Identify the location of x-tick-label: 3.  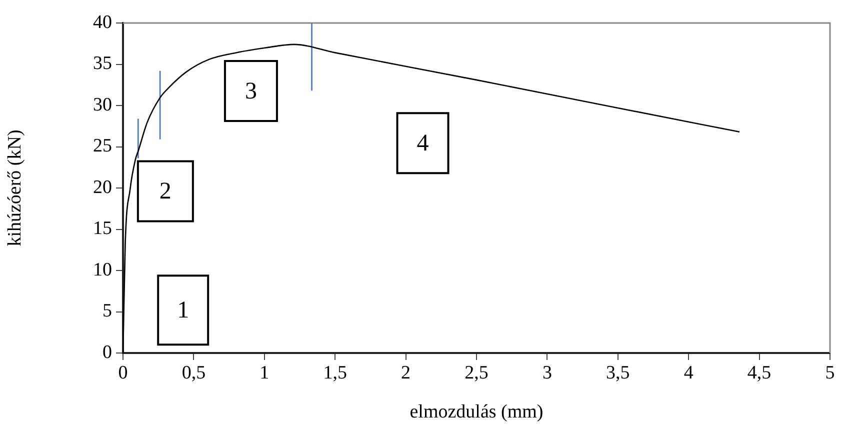
(547, 373).